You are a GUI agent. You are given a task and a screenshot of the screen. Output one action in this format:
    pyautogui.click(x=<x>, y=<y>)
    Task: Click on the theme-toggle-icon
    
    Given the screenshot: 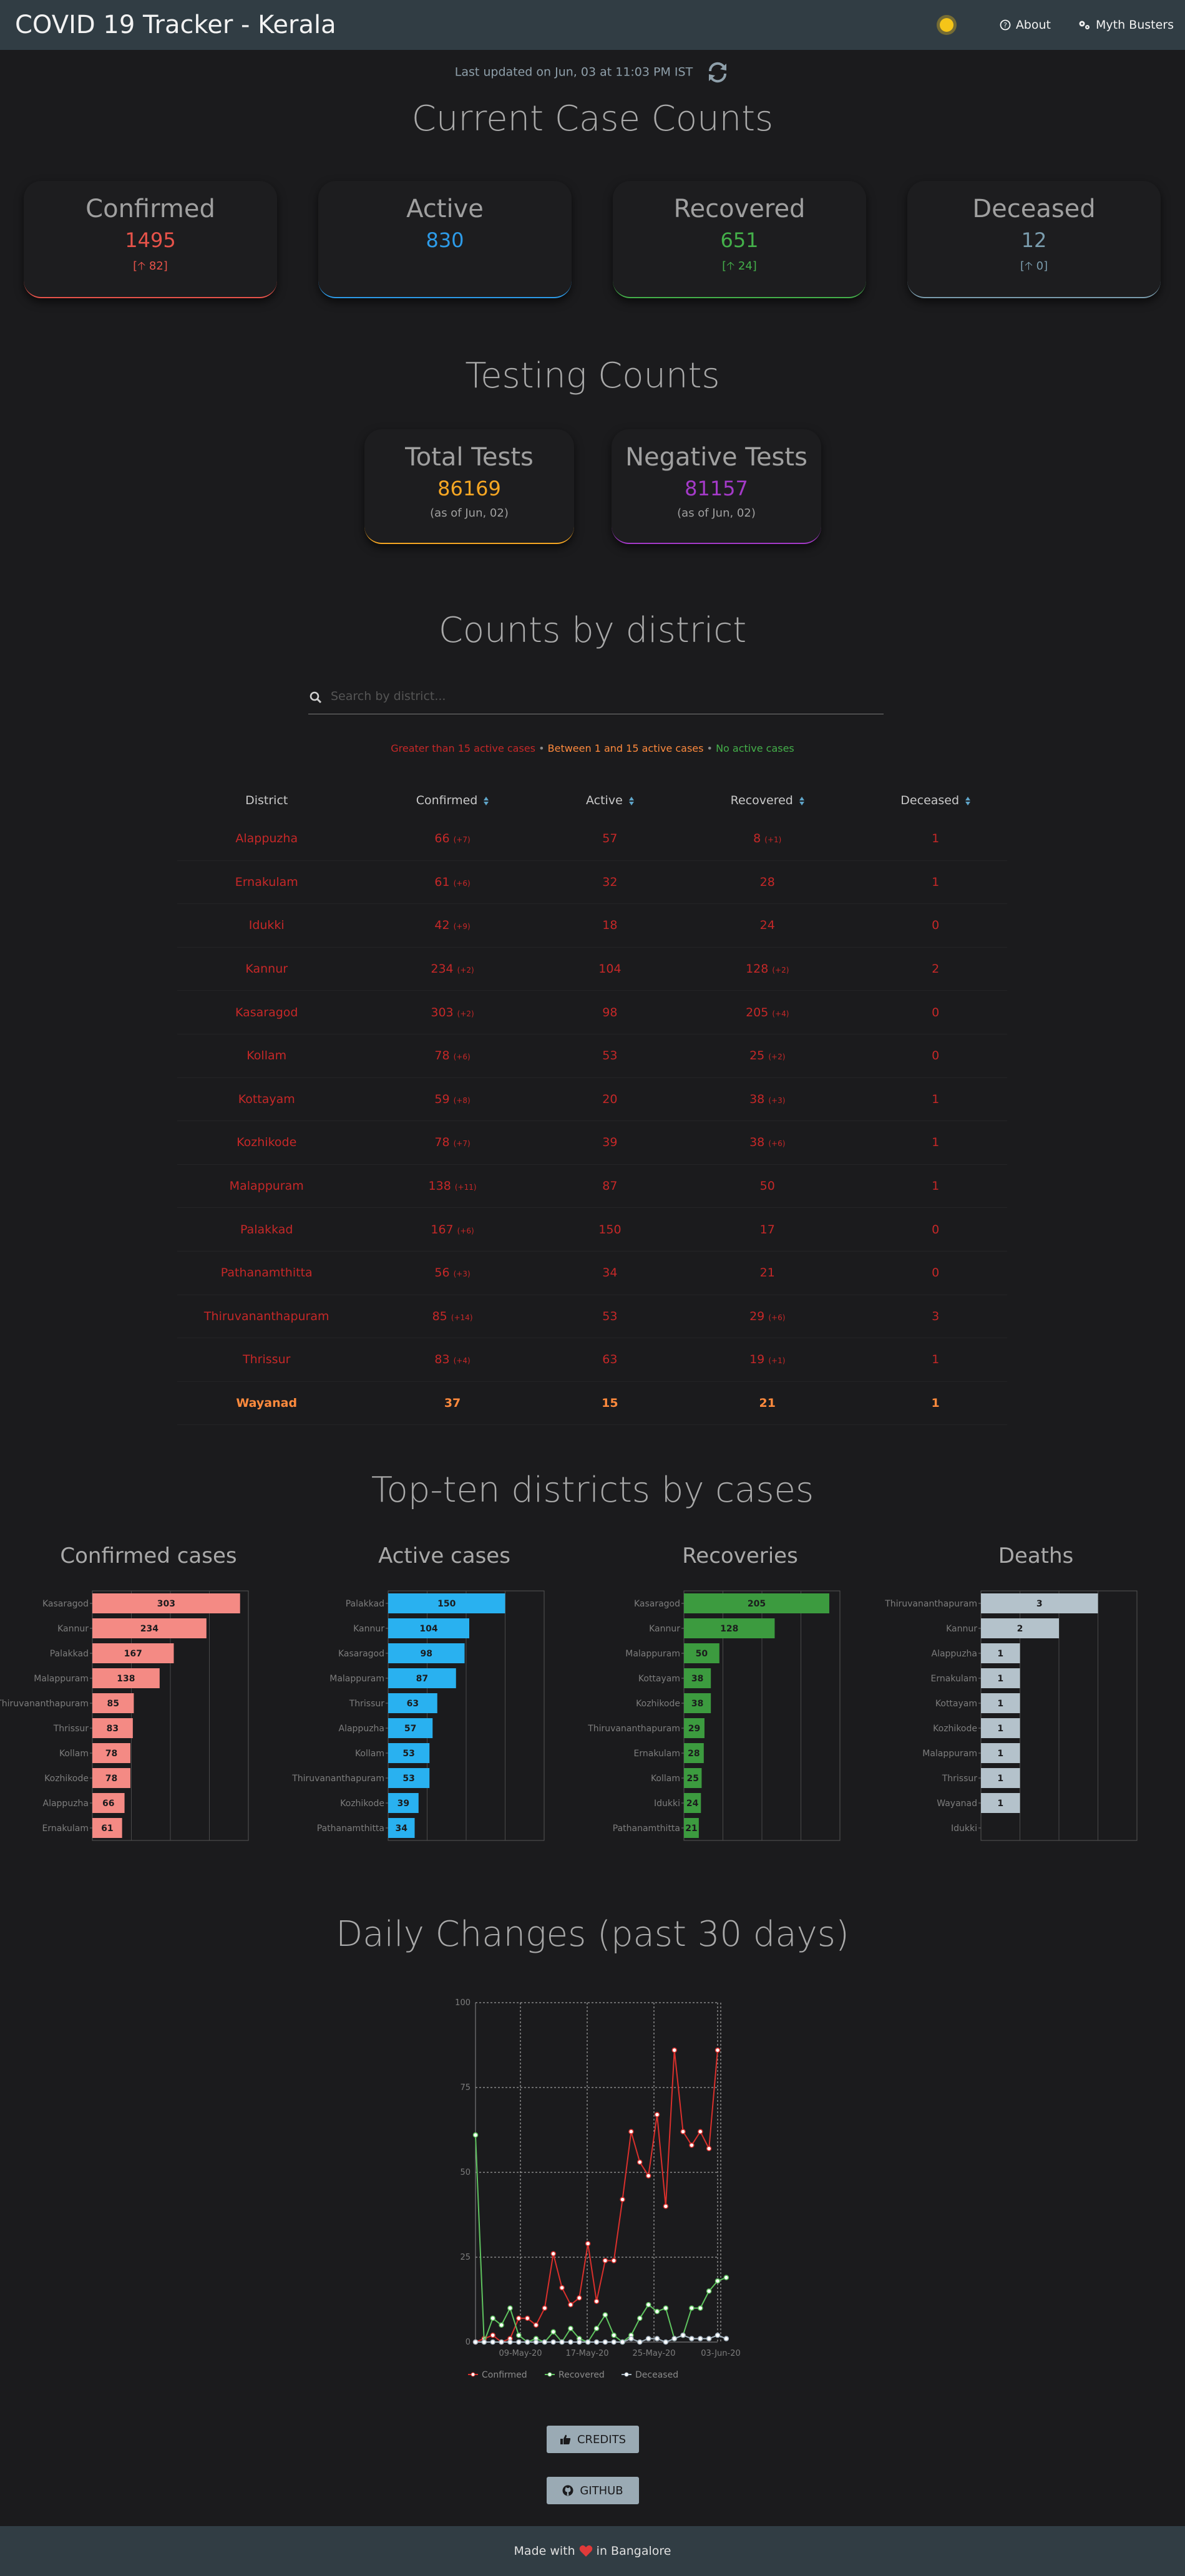 What is the action you would take?
    pyautogui.click(x=946, y=25)
    